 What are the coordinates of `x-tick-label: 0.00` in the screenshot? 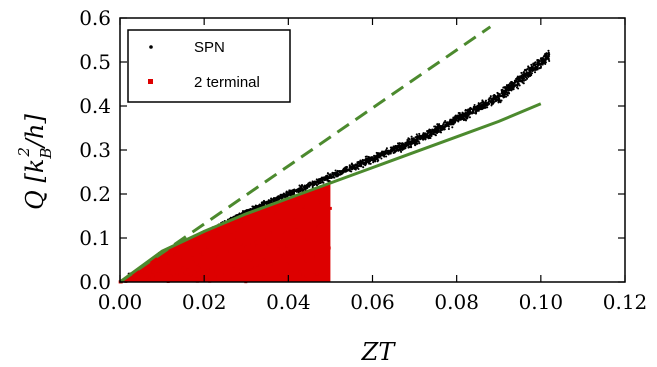 It's located at (120, 302).